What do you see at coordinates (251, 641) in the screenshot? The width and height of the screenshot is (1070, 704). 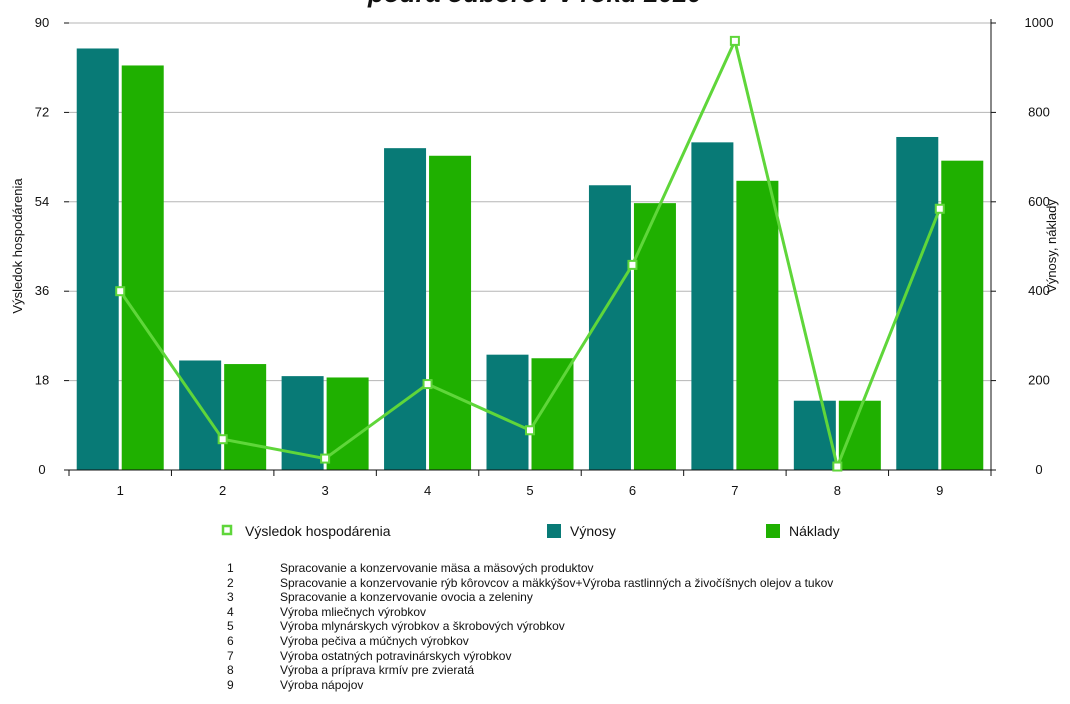 I see `category-key-number: 6` at bounding box center [251, 641].